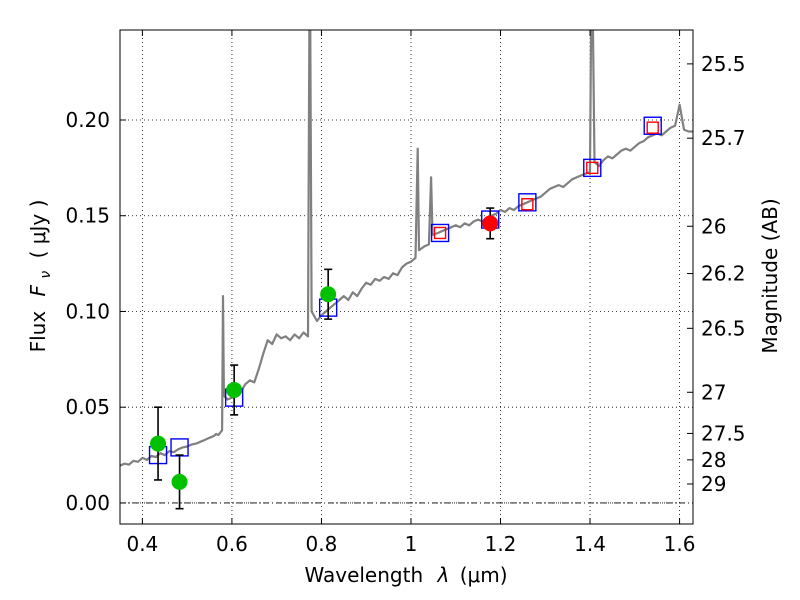  I want to click on mag-tick-label: 28, so click(713, 460).